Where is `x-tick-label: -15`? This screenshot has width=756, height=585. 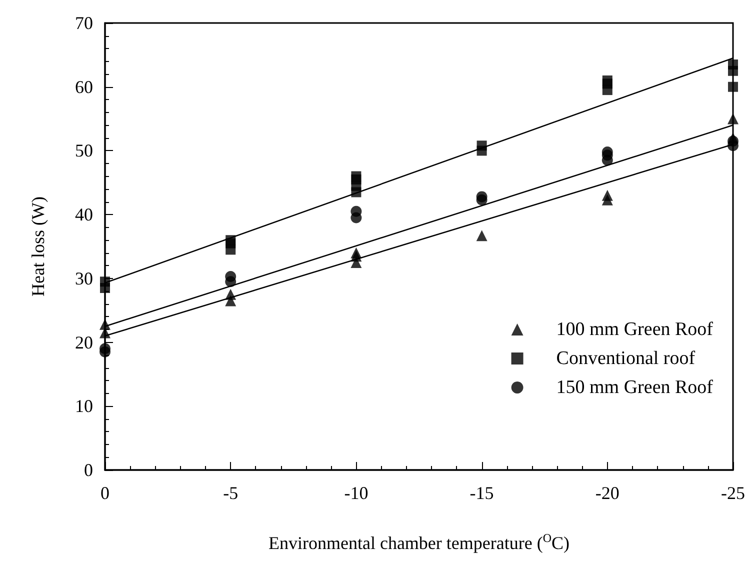 x-tick-label: -15 is located at coordinates (482, 493).